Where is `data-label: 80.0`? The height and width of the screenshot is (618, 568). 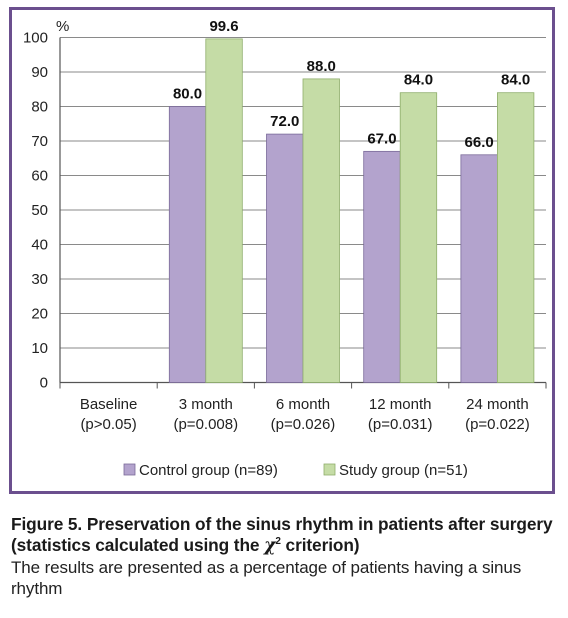
data-label: 80.0 is located at coordinates (187, 94).